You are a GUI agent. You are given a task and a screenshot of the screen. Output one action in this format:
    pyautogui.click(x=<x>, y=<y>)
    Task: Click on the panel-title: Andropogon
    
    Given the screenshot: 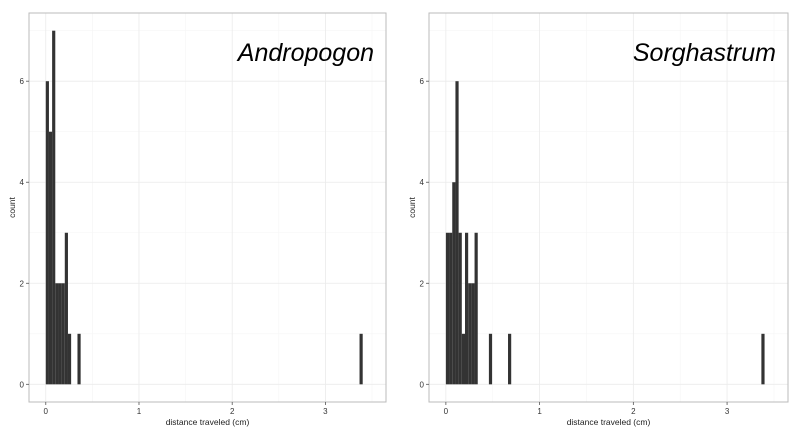 What is the action you would take?
    pyautogui.click(x=305, y=53)
    